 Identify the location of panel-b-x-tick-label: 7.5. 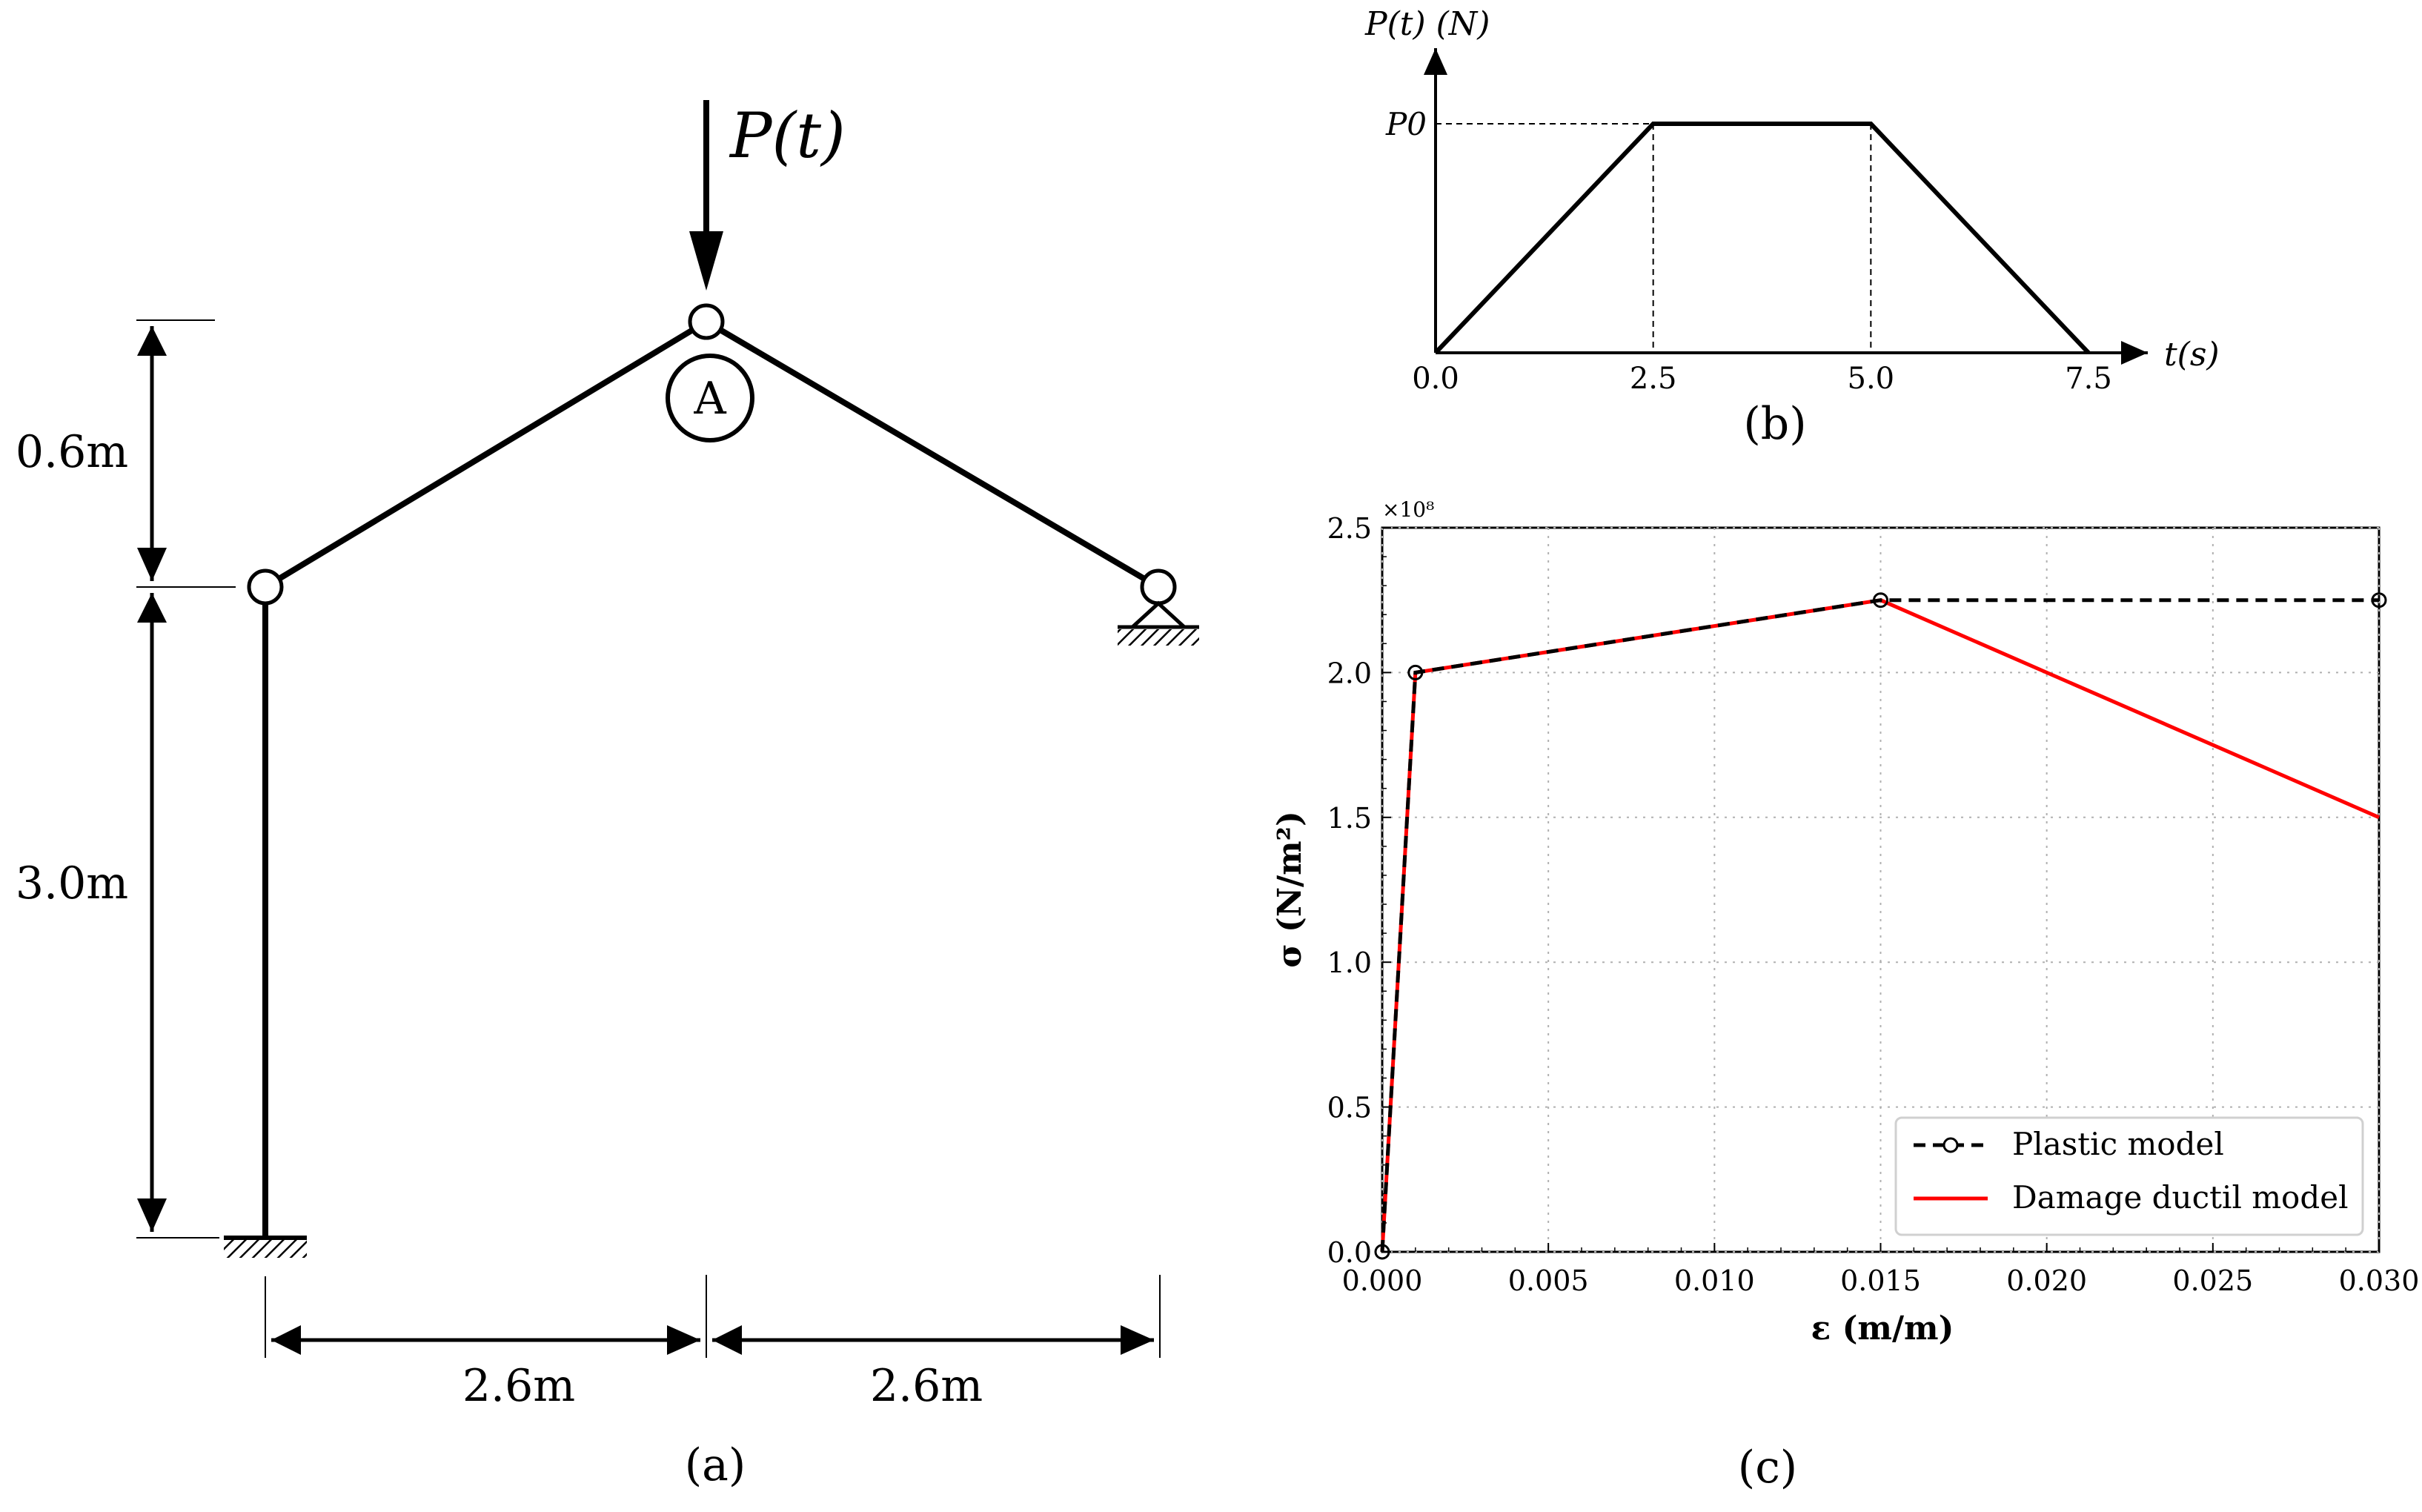
(2088, 379).